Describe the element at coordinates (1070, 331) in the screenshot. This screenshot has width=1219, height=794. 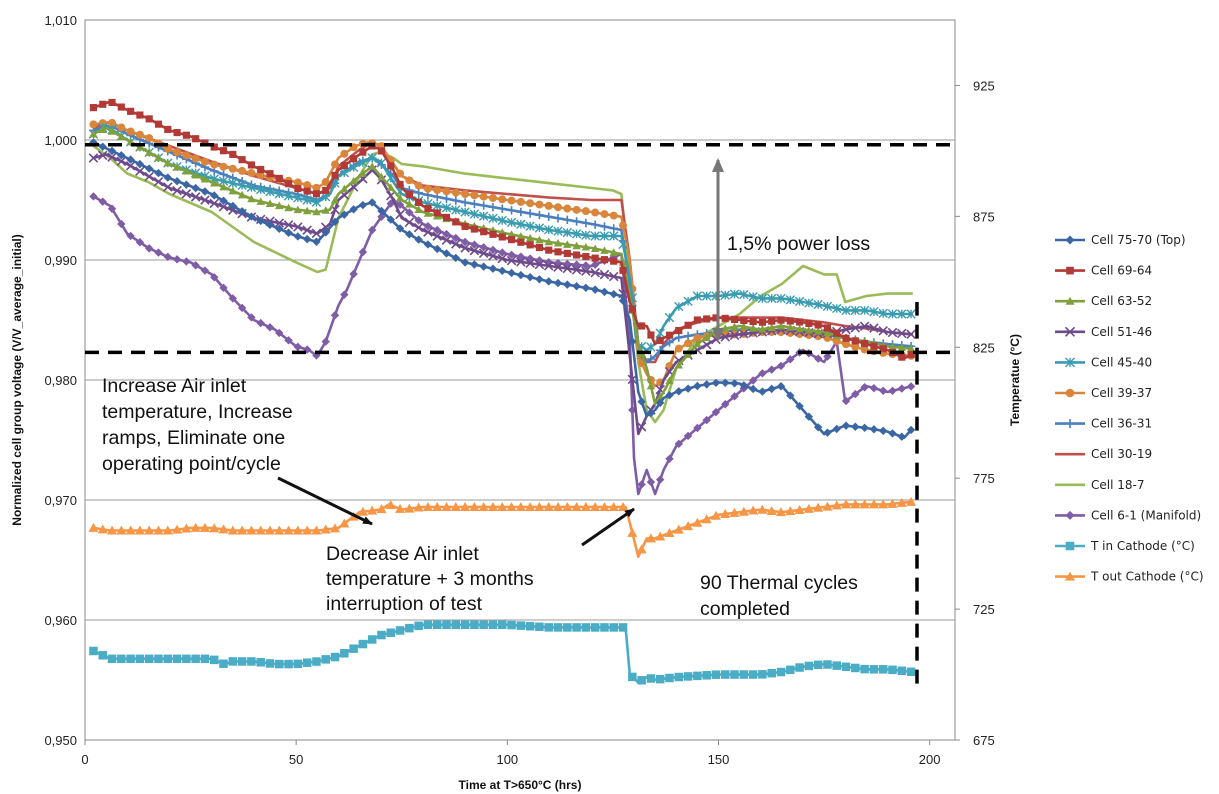
I see `legend-marker` at that location.